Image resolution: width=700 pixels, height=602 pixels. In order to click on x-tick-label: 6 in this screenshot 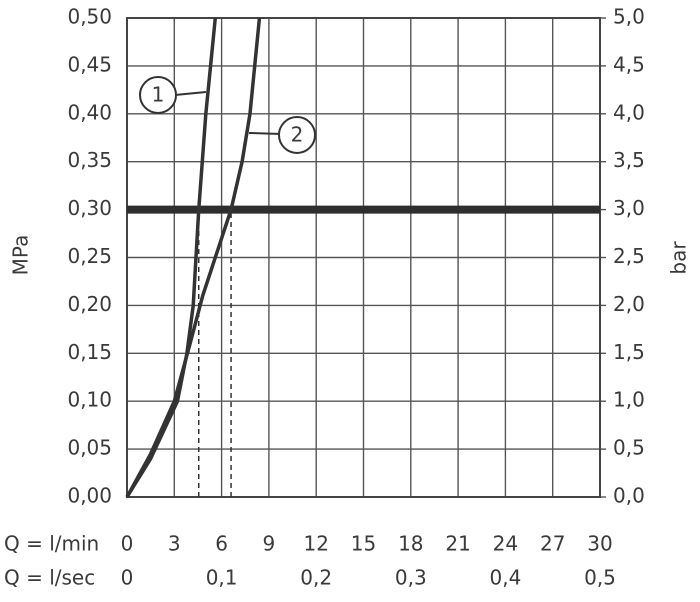, I will do `click(221, 544)`.